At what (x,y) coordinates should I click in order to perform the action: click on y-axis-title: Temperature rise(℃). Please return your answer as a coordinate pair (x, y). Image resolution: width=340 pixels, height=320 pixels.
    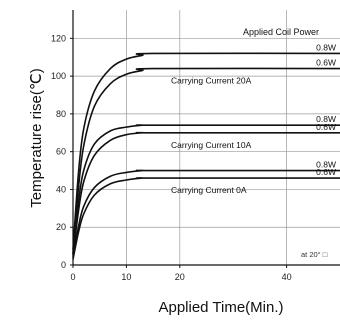
    Looking at the image, I should click on (36, 137).